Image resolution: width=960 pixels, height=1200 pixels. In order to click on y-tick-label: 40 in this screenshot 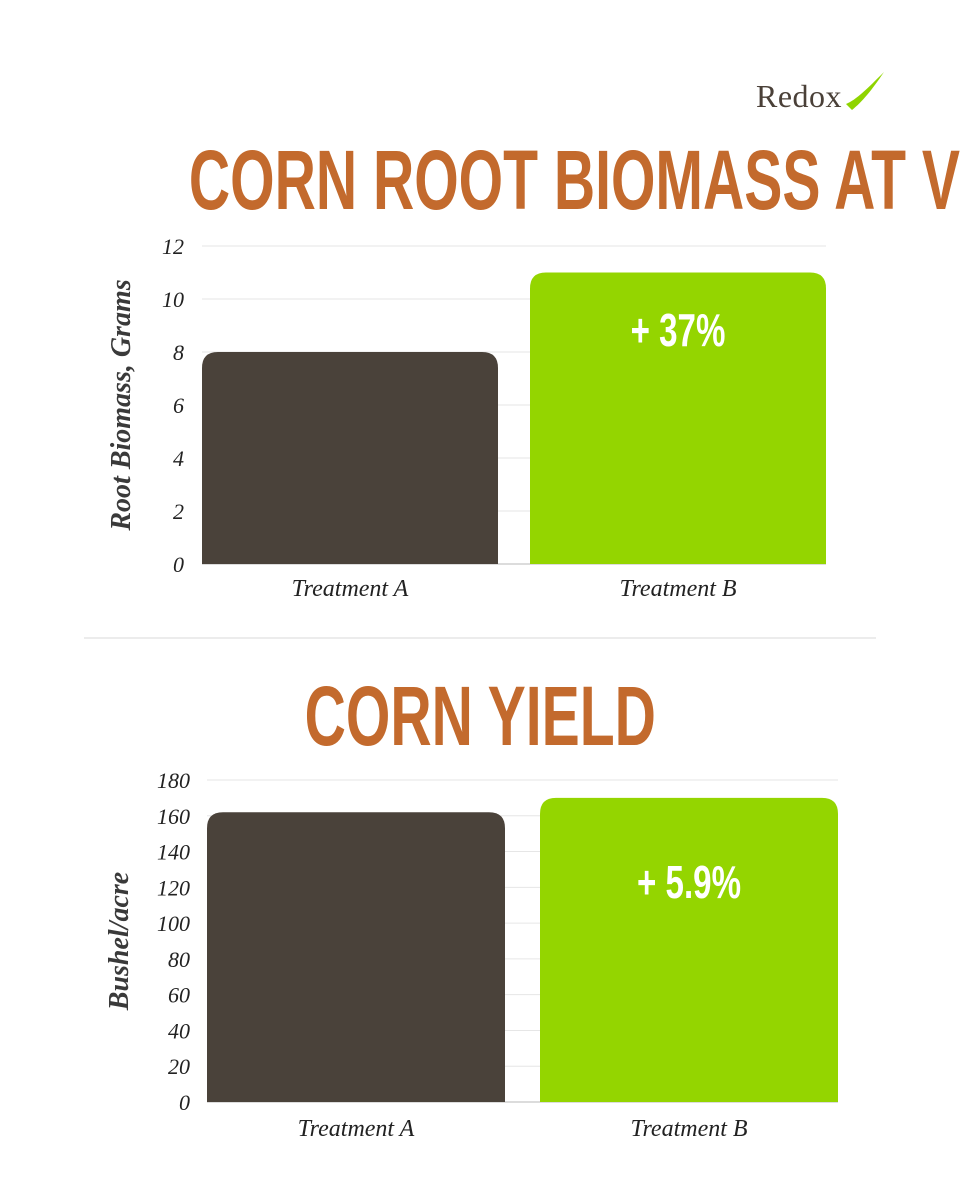, I will do `click(179, 1030)`.